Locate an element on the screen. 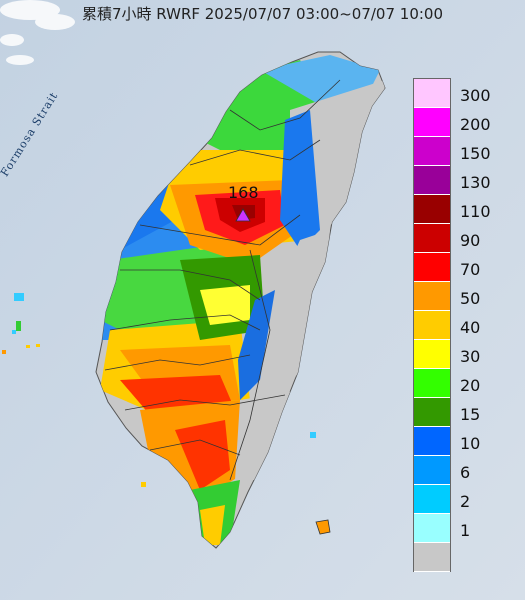  legend-label: 1 is located at coordinates (465, 530).